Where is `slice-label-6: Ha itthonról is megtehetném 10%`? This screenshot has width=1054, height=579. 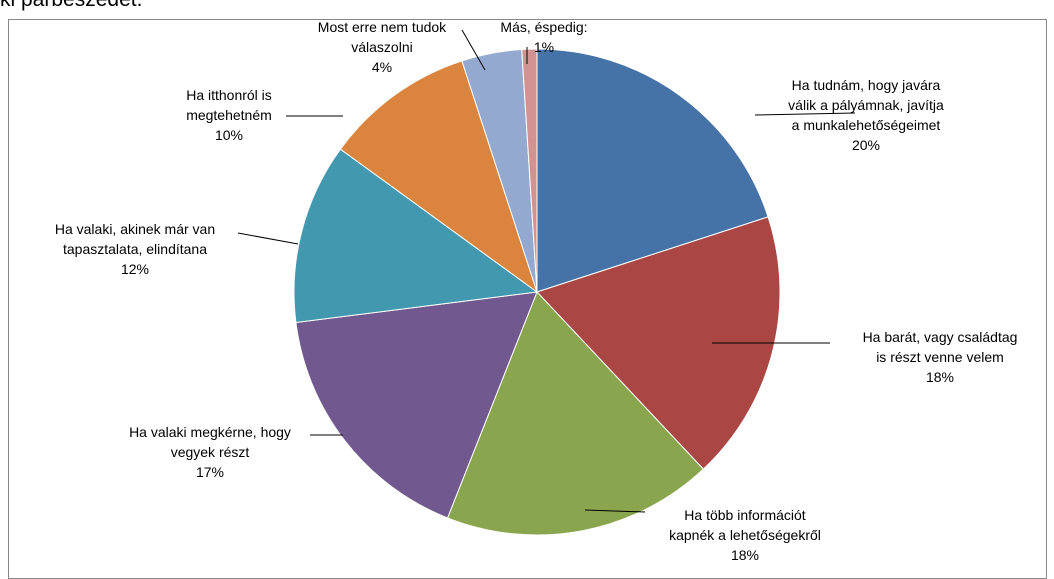
slice-label-6: Ha itthonról is megtehetném 10% is located at coordinates (229, 115).